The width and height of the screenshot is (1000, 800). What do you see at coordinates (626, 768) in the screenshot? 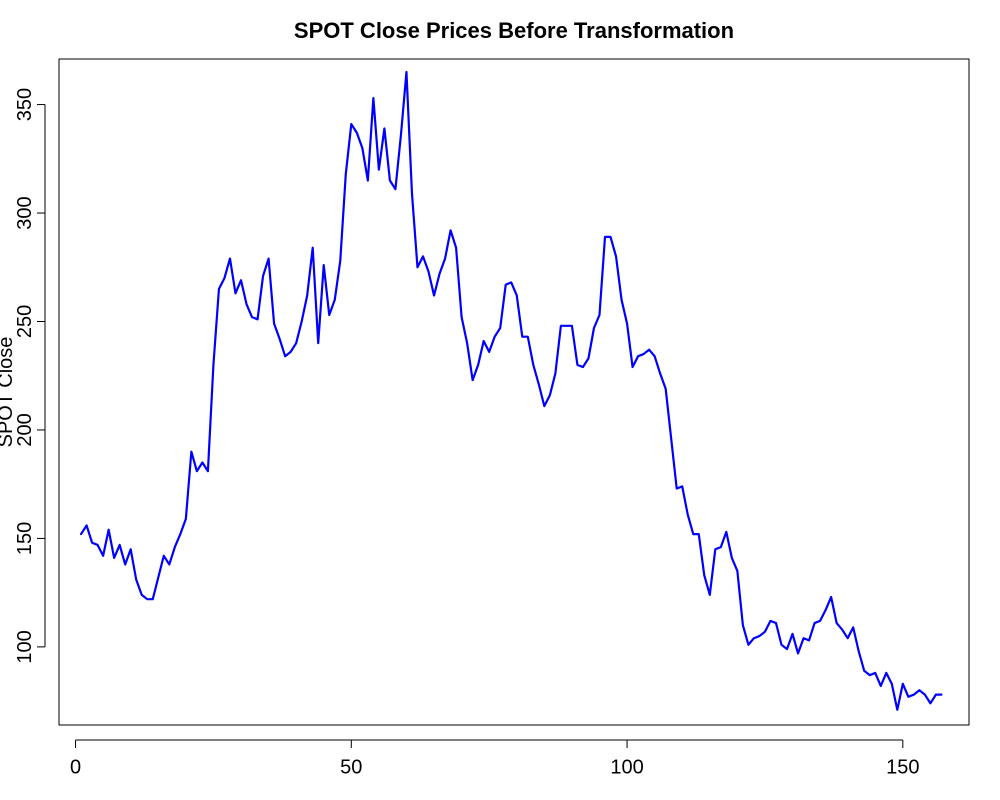
I see `x-tick-label: 100` at bounding box center [626, 768].